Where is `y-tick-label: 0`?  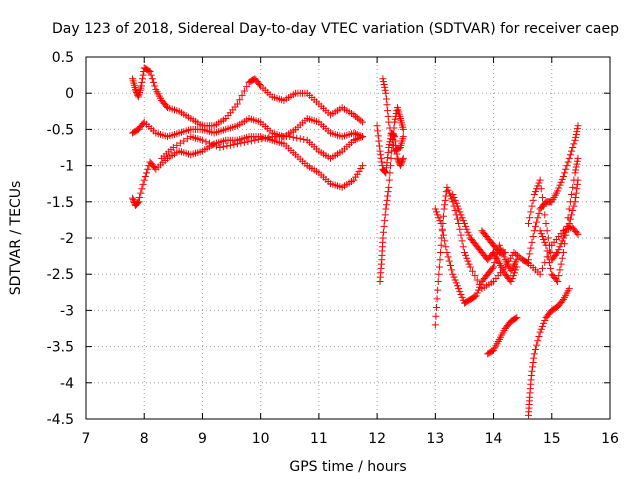 y-tick-label: 0 is located at coordinates (69, 94).